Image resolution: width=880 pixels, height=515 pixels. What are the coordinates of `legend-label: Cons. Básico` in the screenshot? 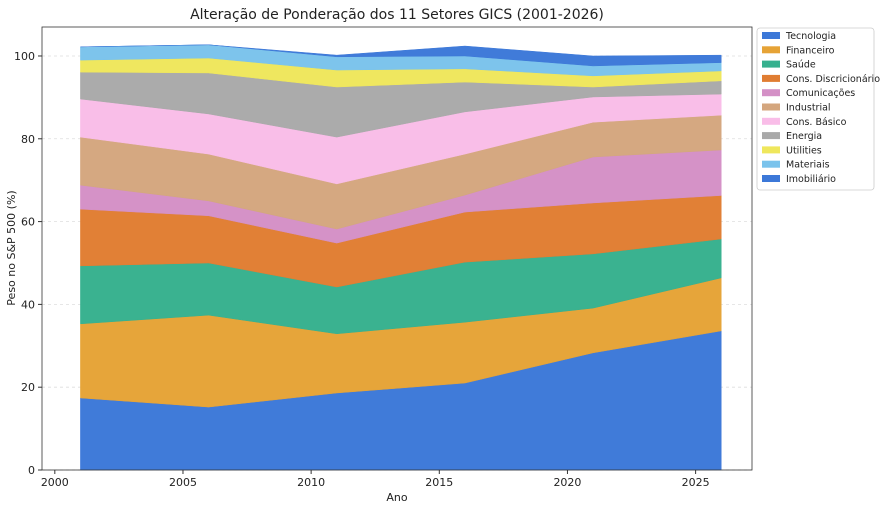 It's located at (816, 122).